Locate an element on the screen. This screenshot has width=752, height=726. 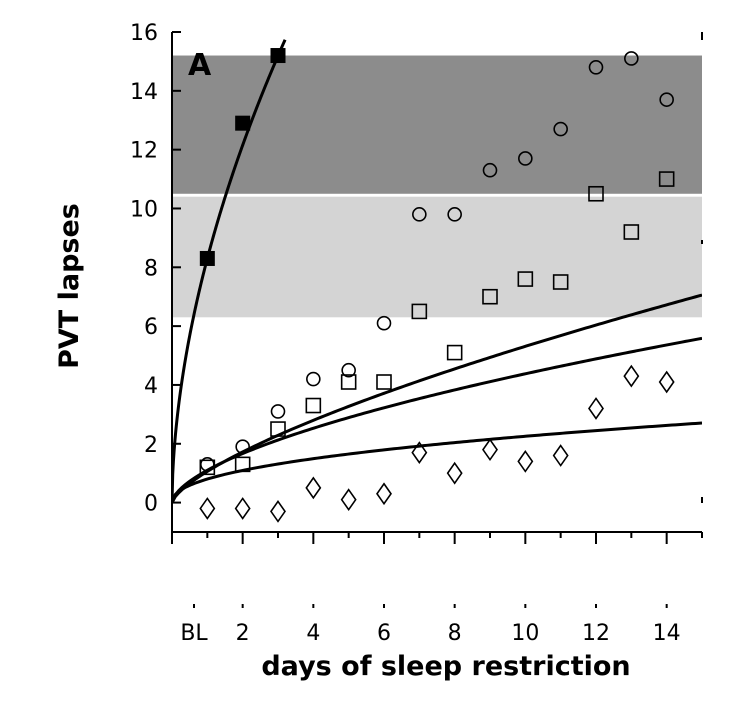
y-tick-label: 8 is located at coordinates (151, 268).